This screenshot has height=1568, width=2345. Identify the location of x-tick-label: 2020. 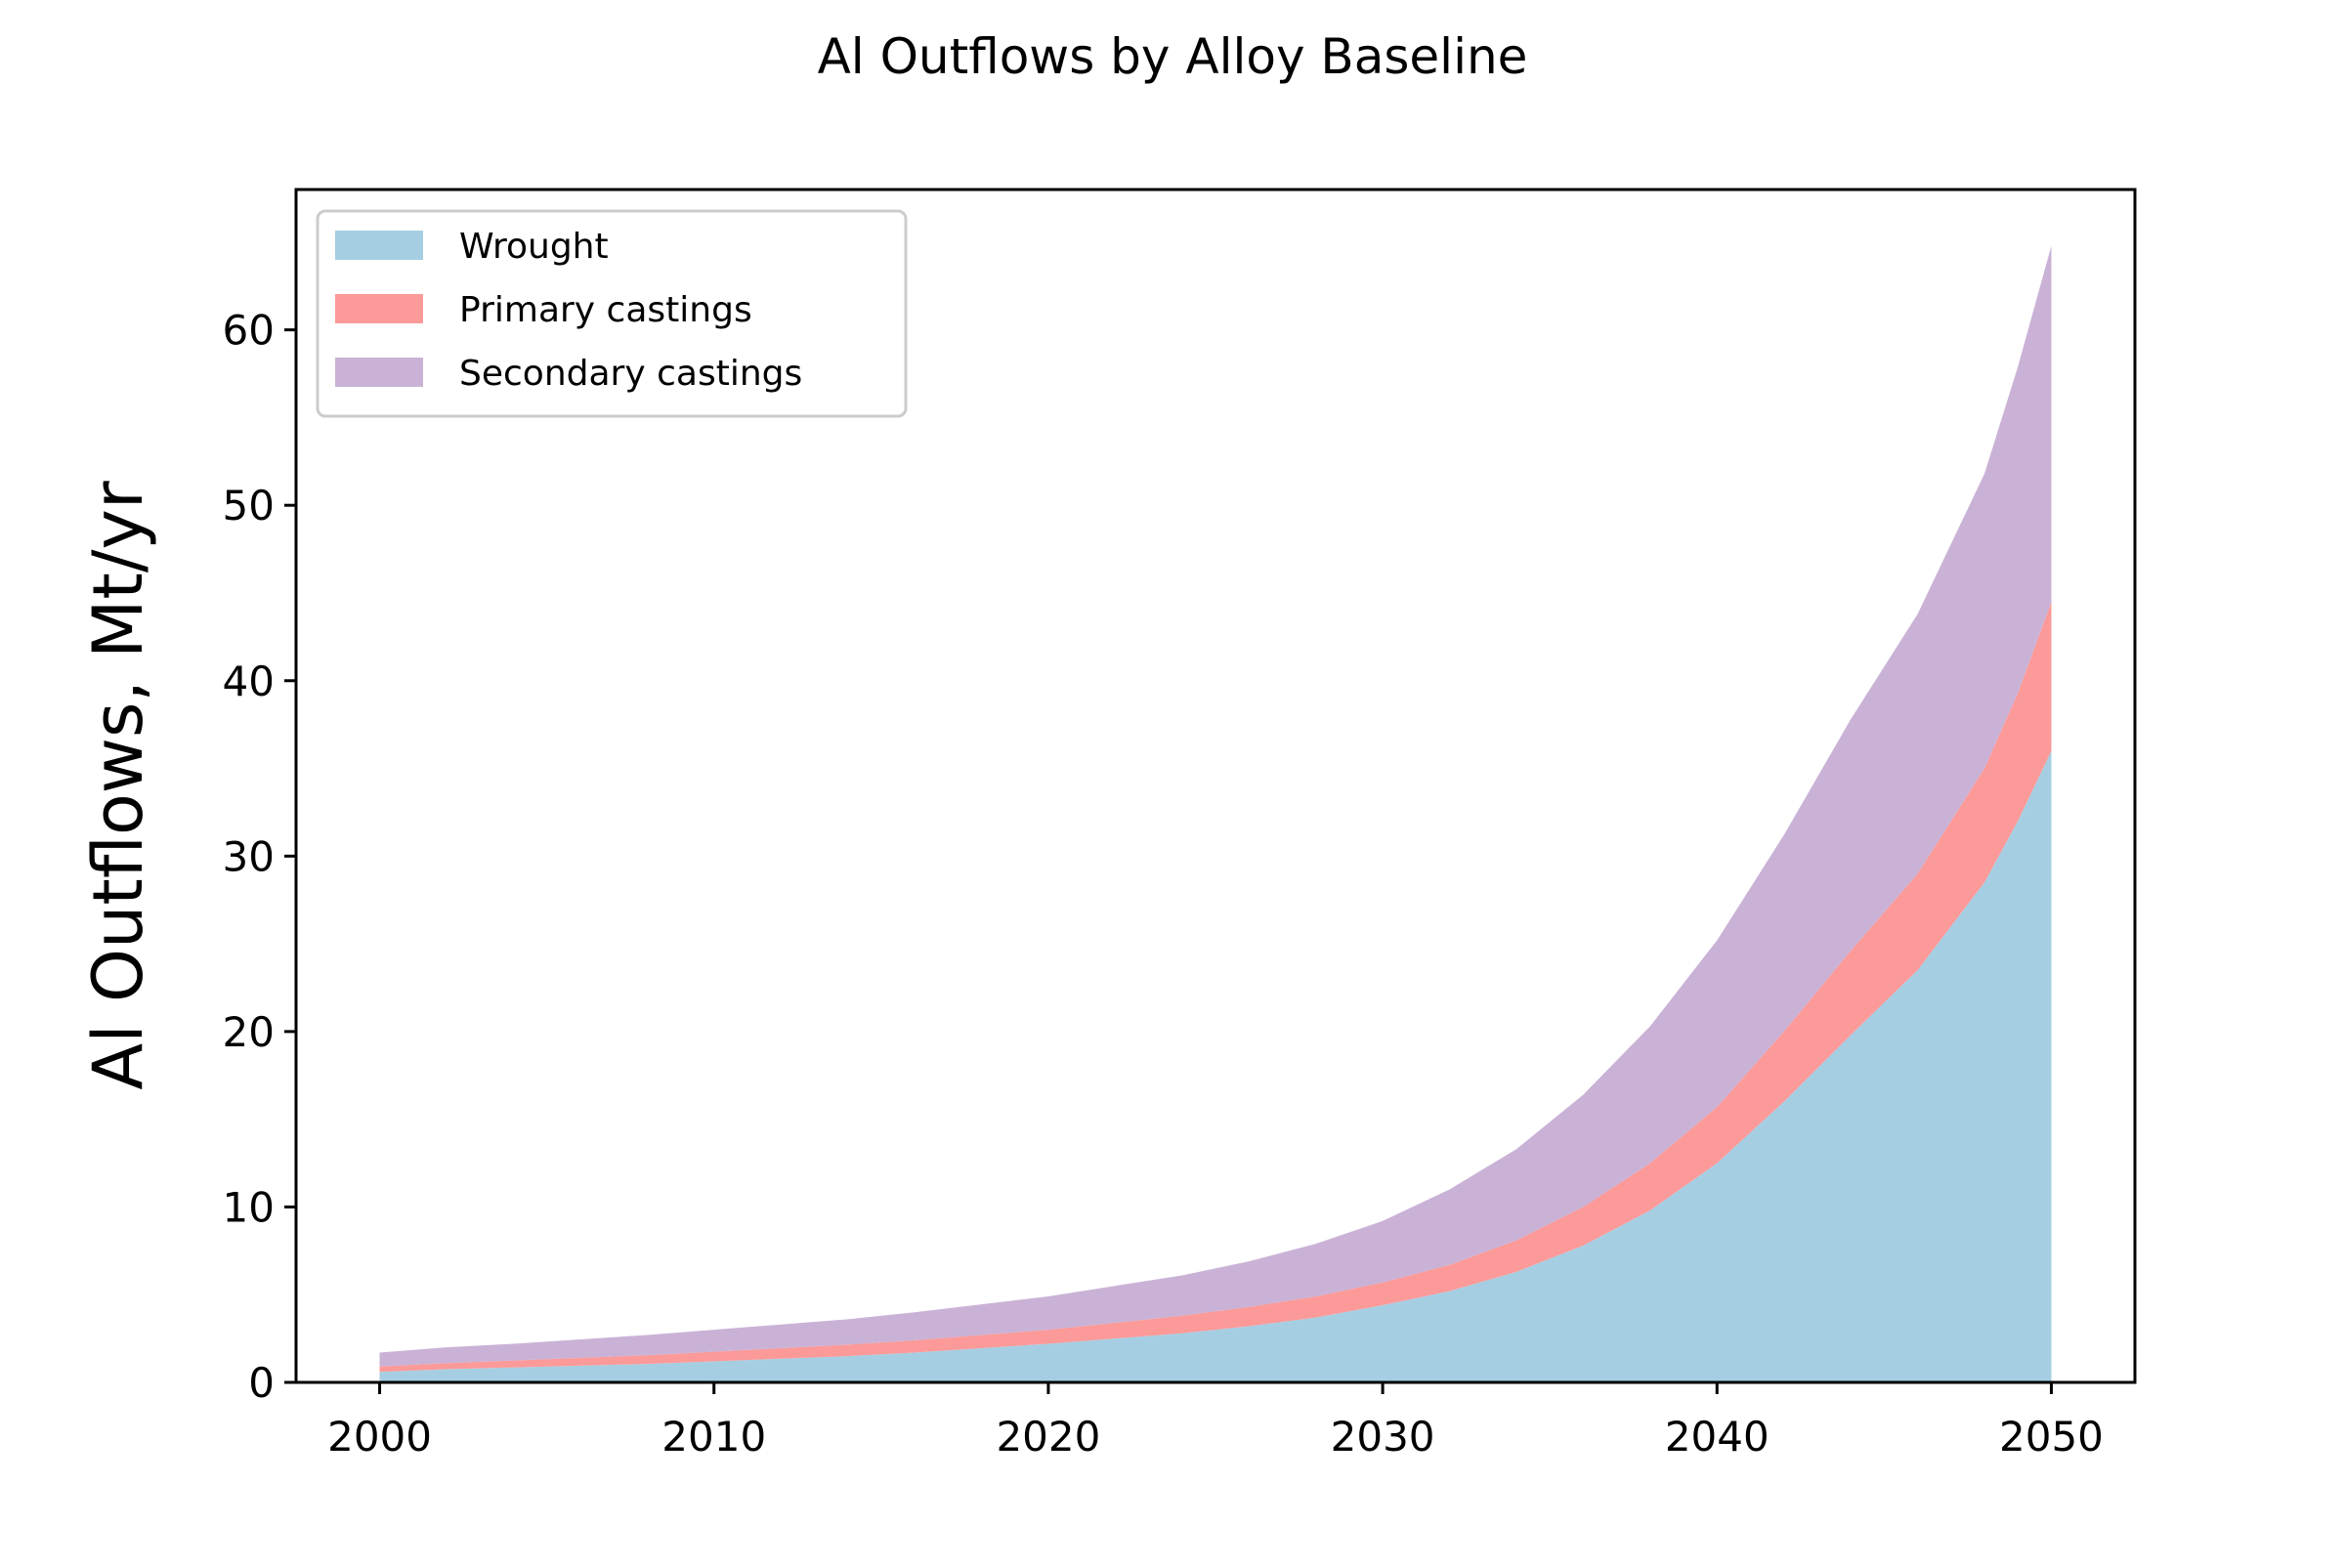
(1048, 1437).